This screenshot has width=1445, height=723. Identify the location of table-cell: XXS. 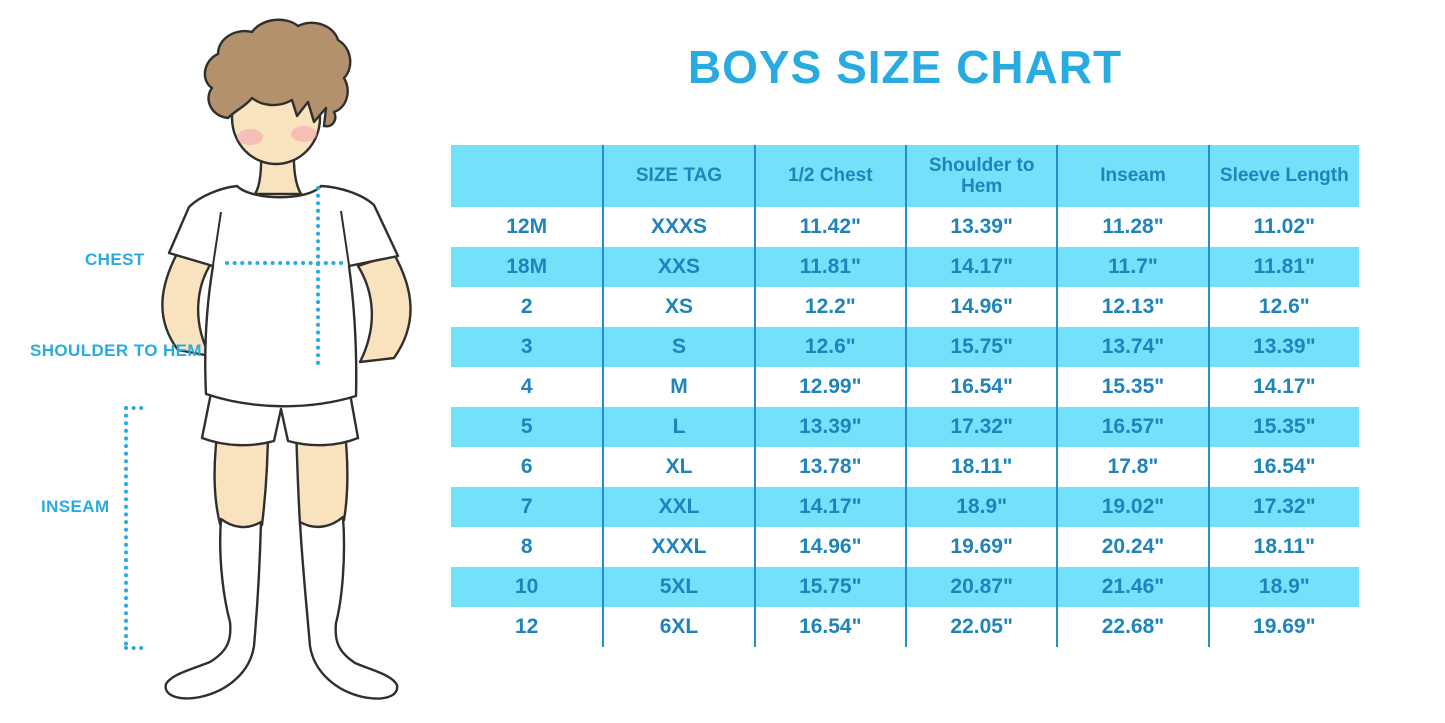
(677, 267).